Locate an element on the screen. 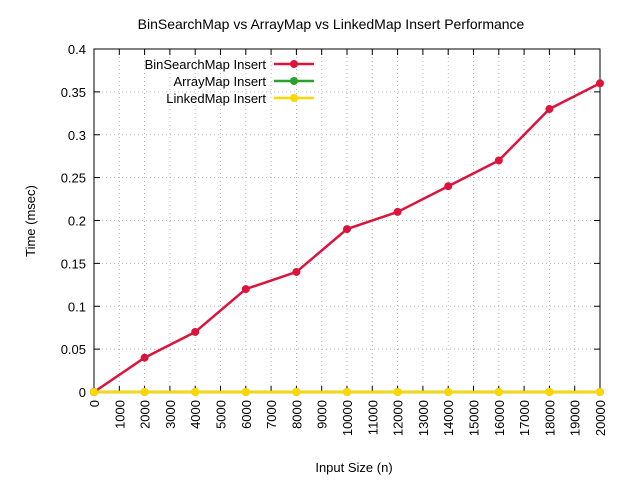 The height and width of the screenshot is (480, 640). legend-label: BinSearchMap Insert is located at coordinates (206, 64).